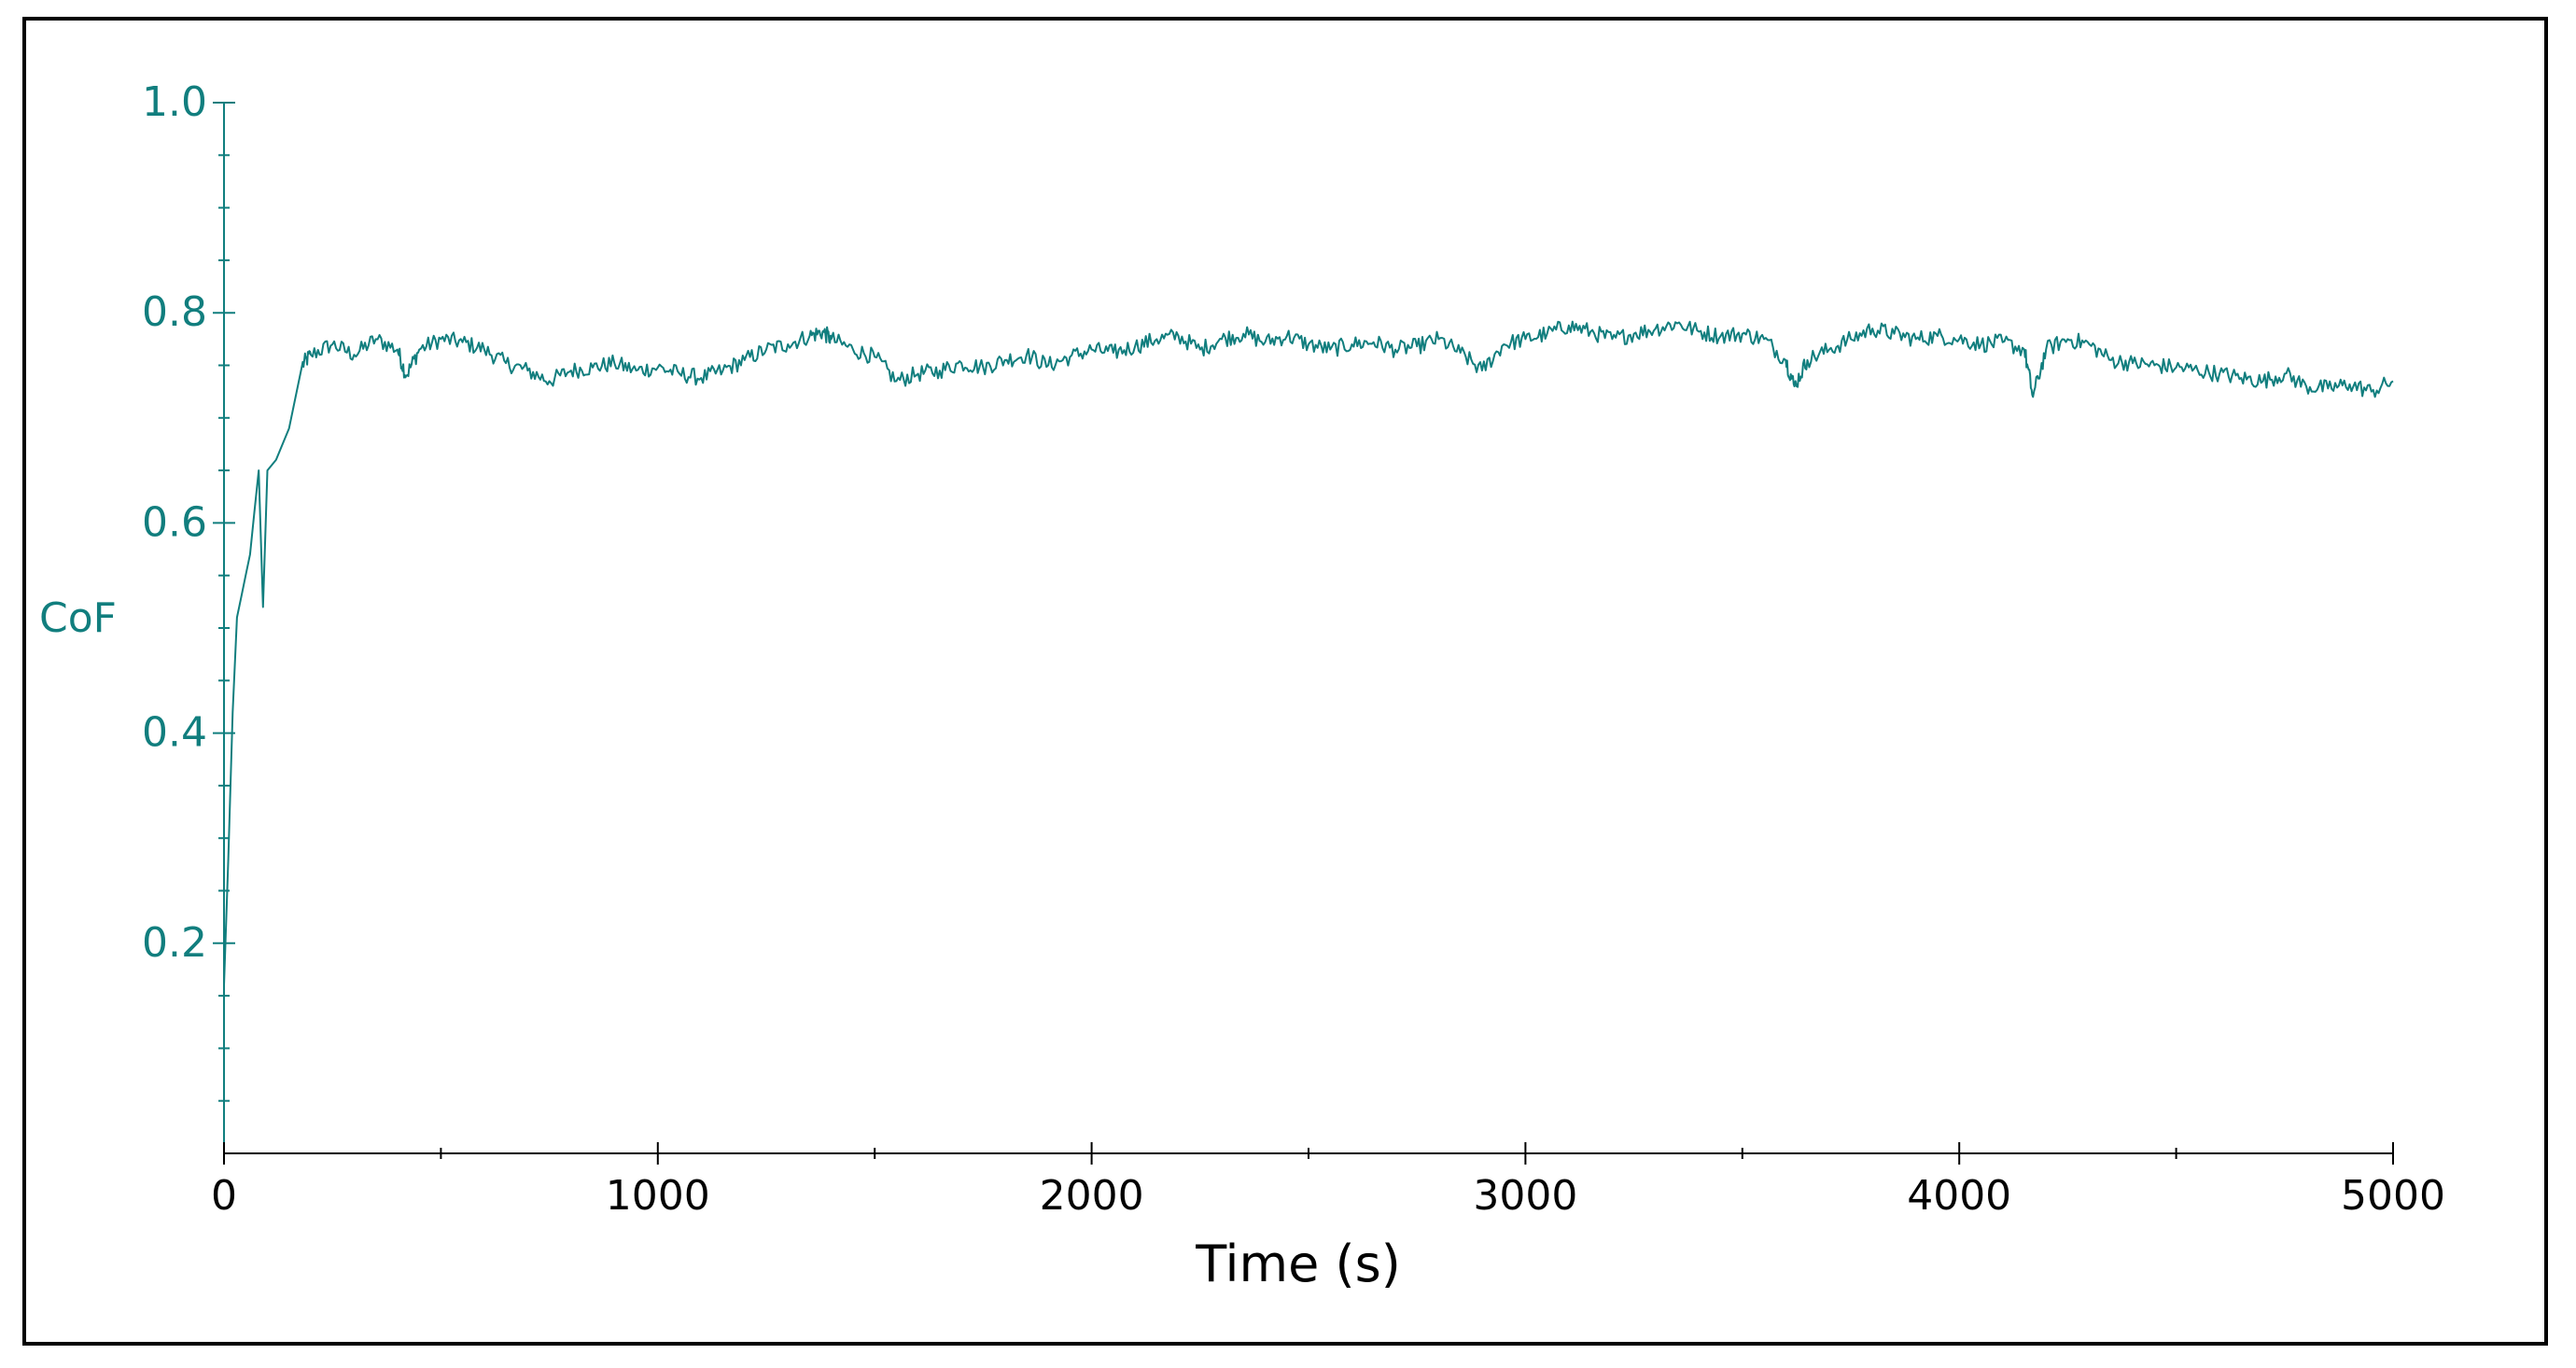 The height and width of the screenshot is (1368, 2576). What do you see at coordinates (174, 522) in the screenshot?
I see `y-tick-label: 0.6` at bounding box center [174, 522].